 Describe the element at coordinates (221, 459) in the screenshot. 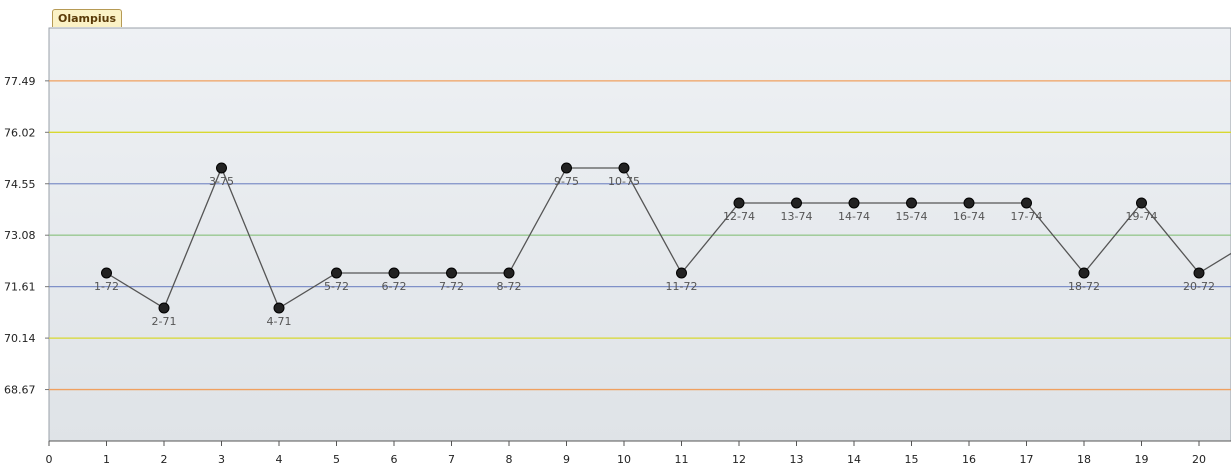

I see `x-tick-label: 3` at that location.